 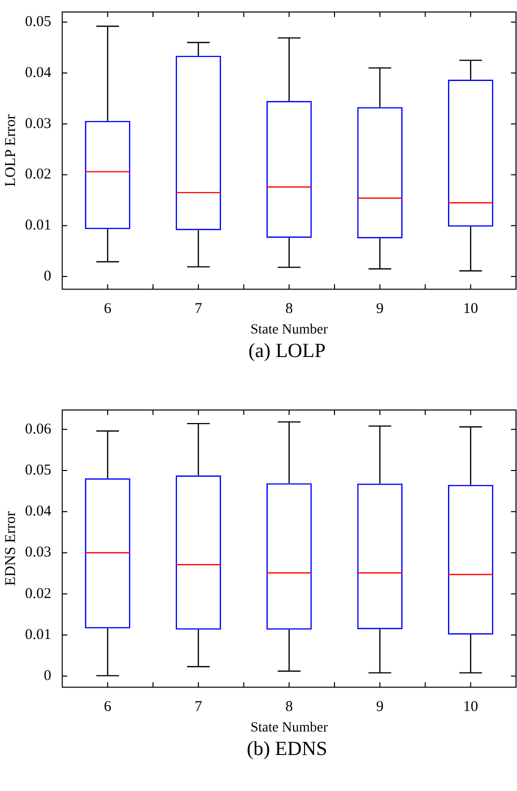 What do you see at coordinates (287, 351) in the screenshot?
I see `text: (a) LOLP` at bounding box center [287, 351].